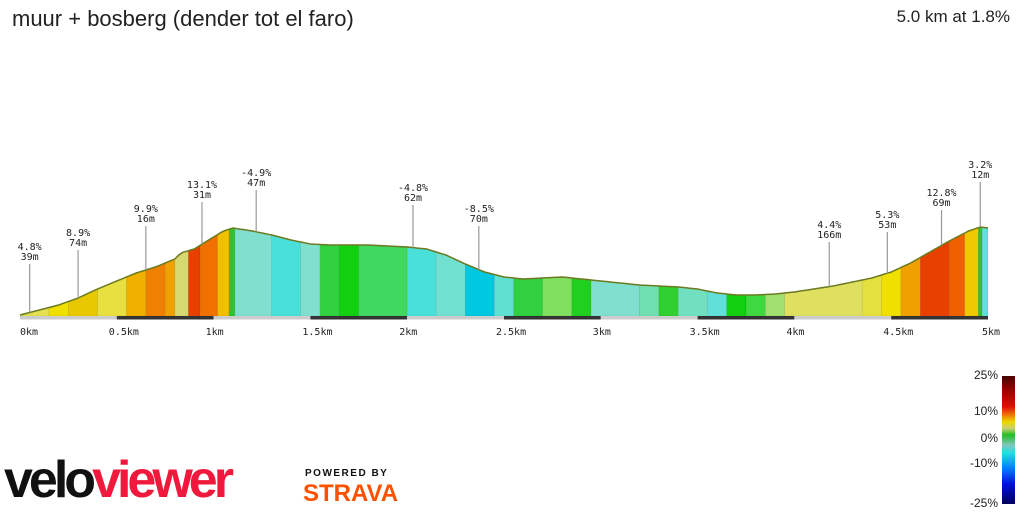  I want to click on x-tick-label: 3.5km, so click(705, 332).